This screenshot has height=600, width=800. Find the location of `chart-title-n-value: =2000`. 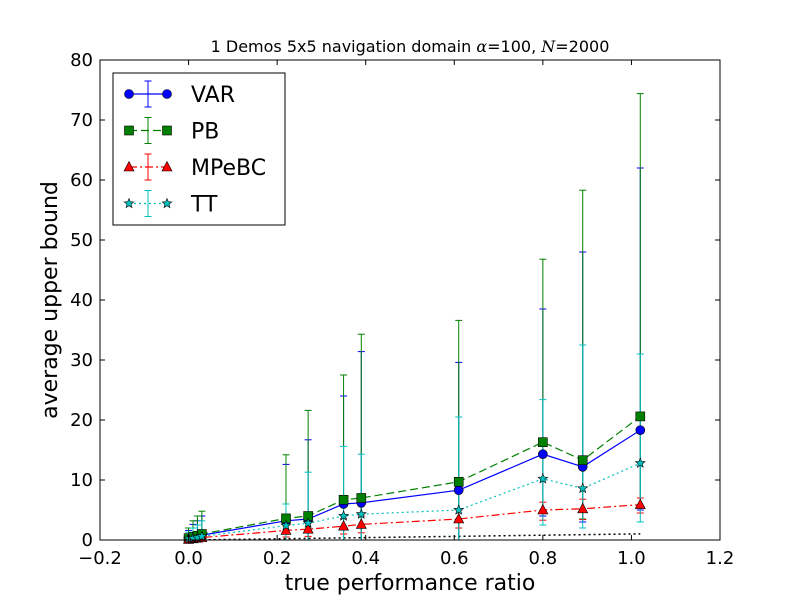

chart-title-n-value: =2000 is located at coordinates (582, 46).